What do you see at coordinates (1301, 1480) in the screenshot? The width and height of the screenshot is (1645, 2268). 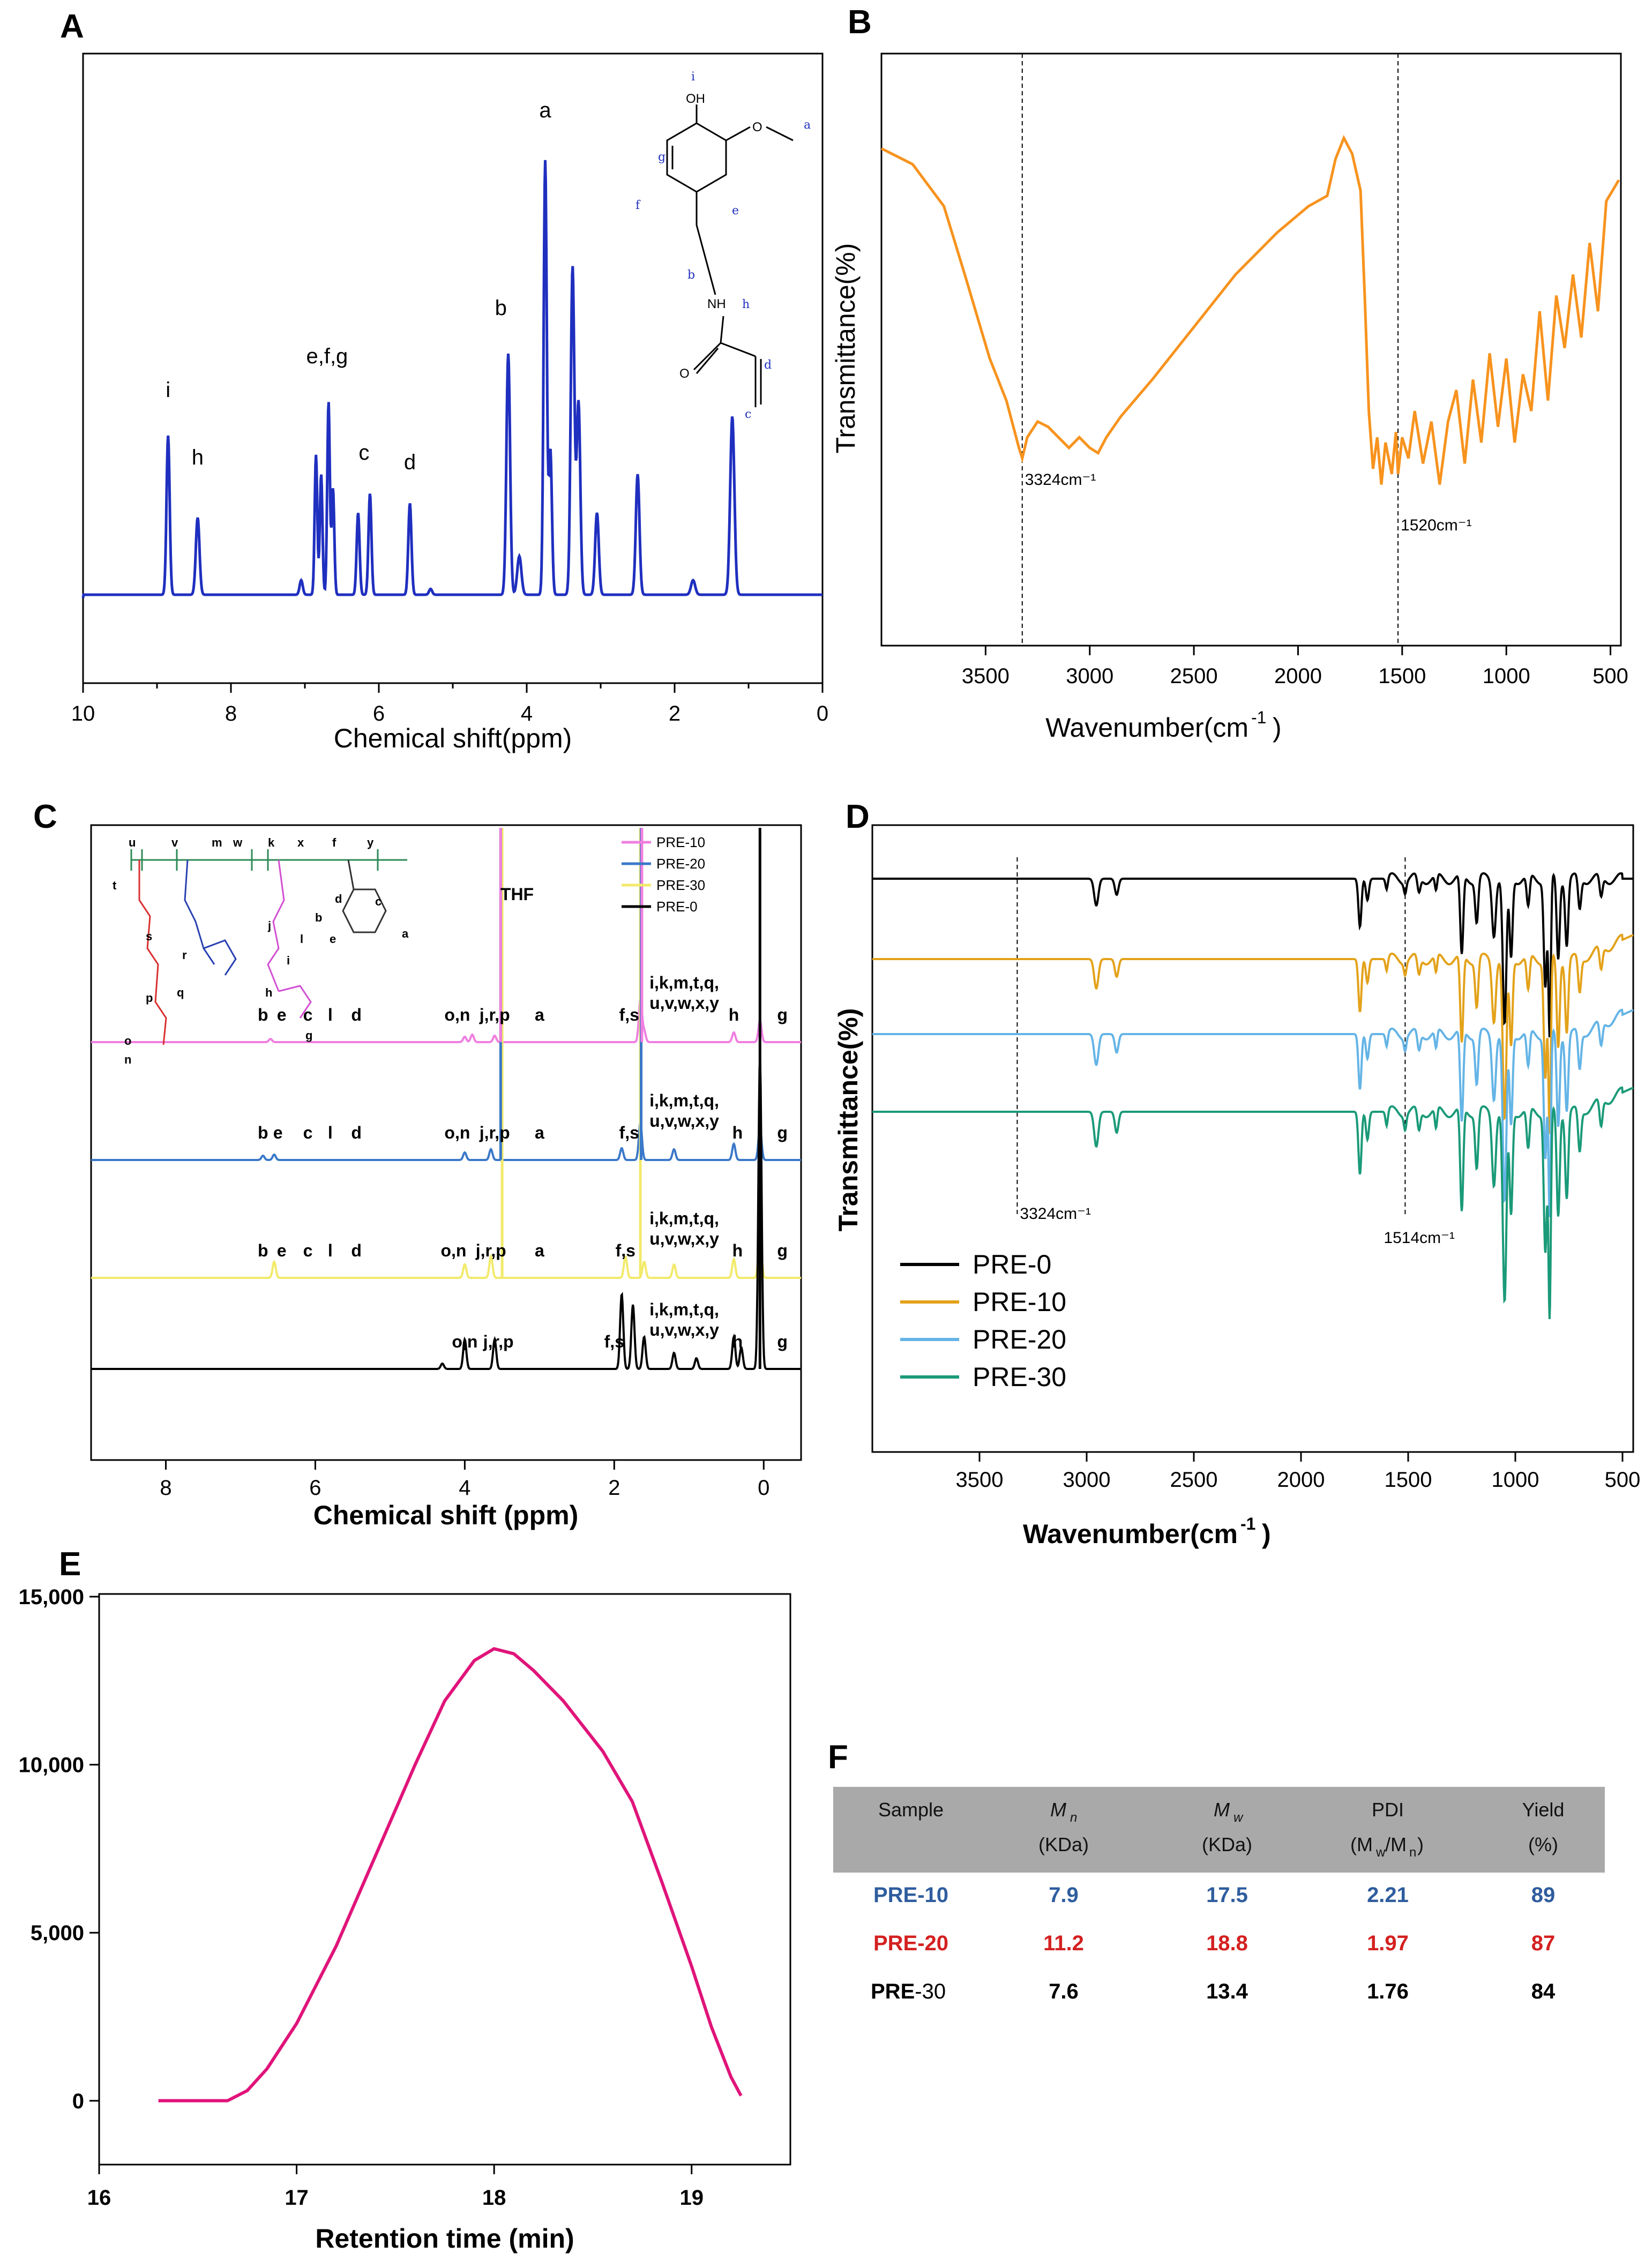 I see `chart-d-x-tick-label: 2000` at bounding box center [1301, 1480].